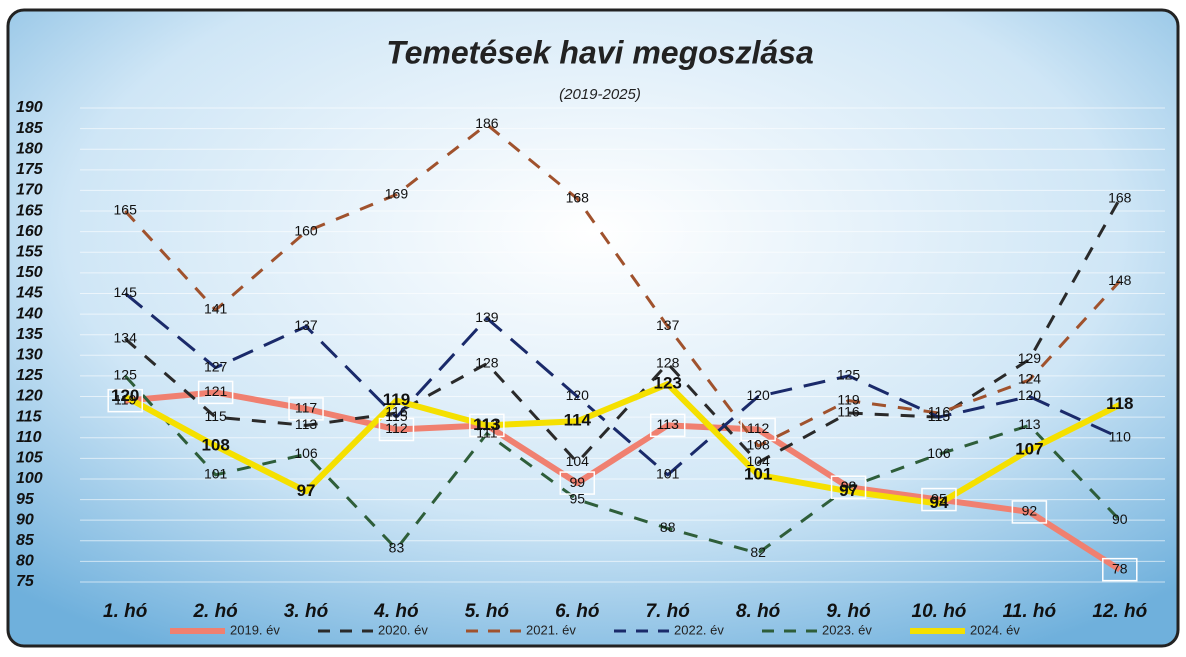  What do you see at coordinates (668, 383) in the screenshot?
I see `data-label: 123` at bounding box center [668, 383].